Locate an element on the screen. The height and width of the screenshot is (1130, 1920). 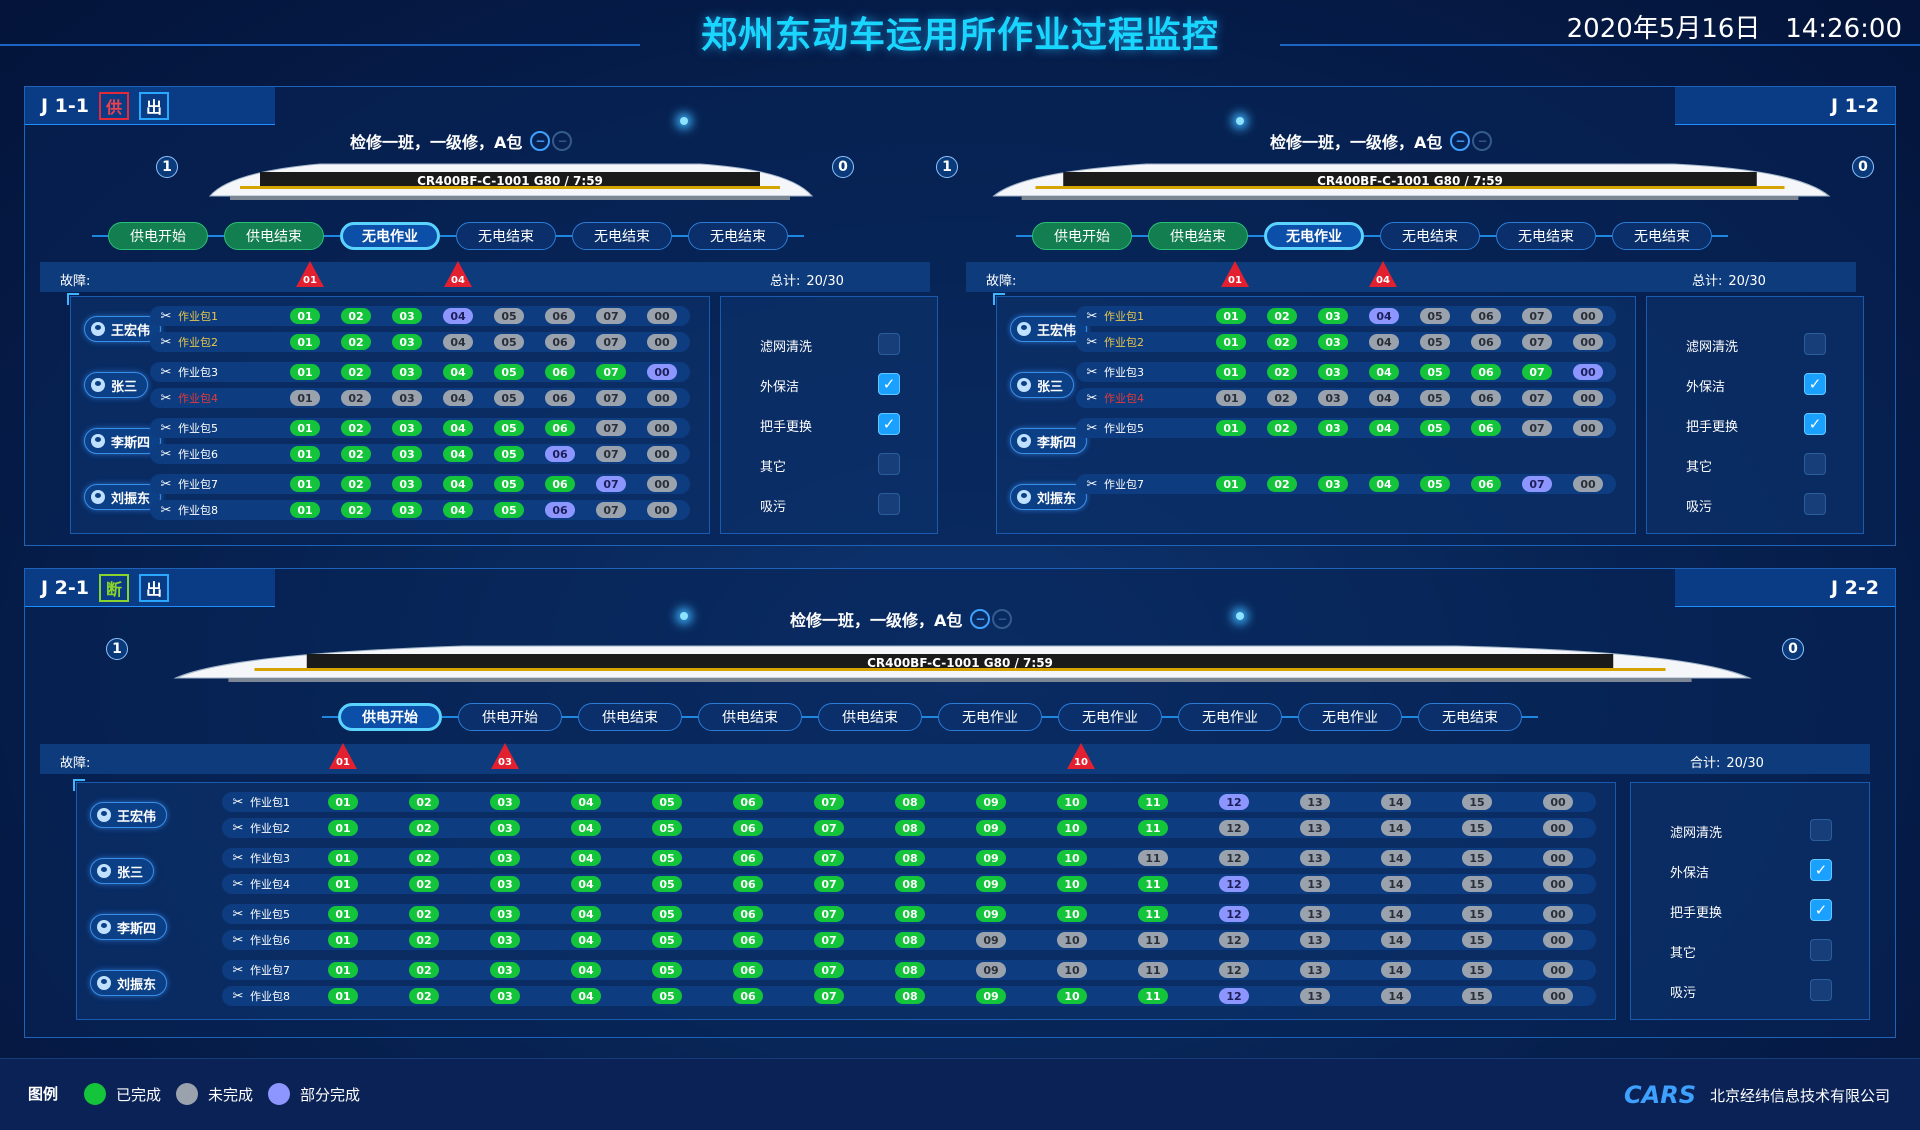
fault-warning-icon: 01 is located at coordinates (1235, 274).